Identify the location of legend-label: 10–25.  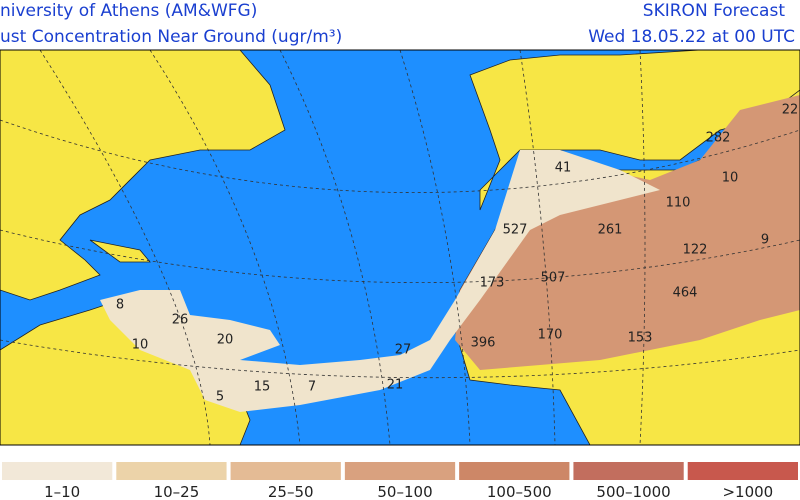
(177, 491).